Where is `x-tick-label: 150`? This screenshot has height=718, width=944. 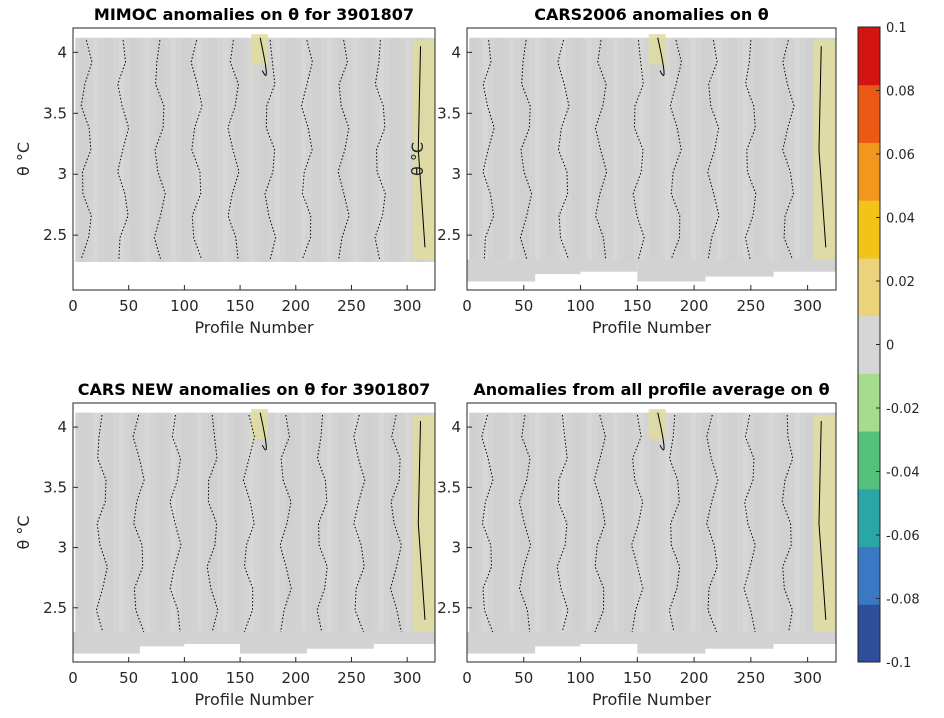 x-tick-label: 150 is located at coordinates (240, 306).